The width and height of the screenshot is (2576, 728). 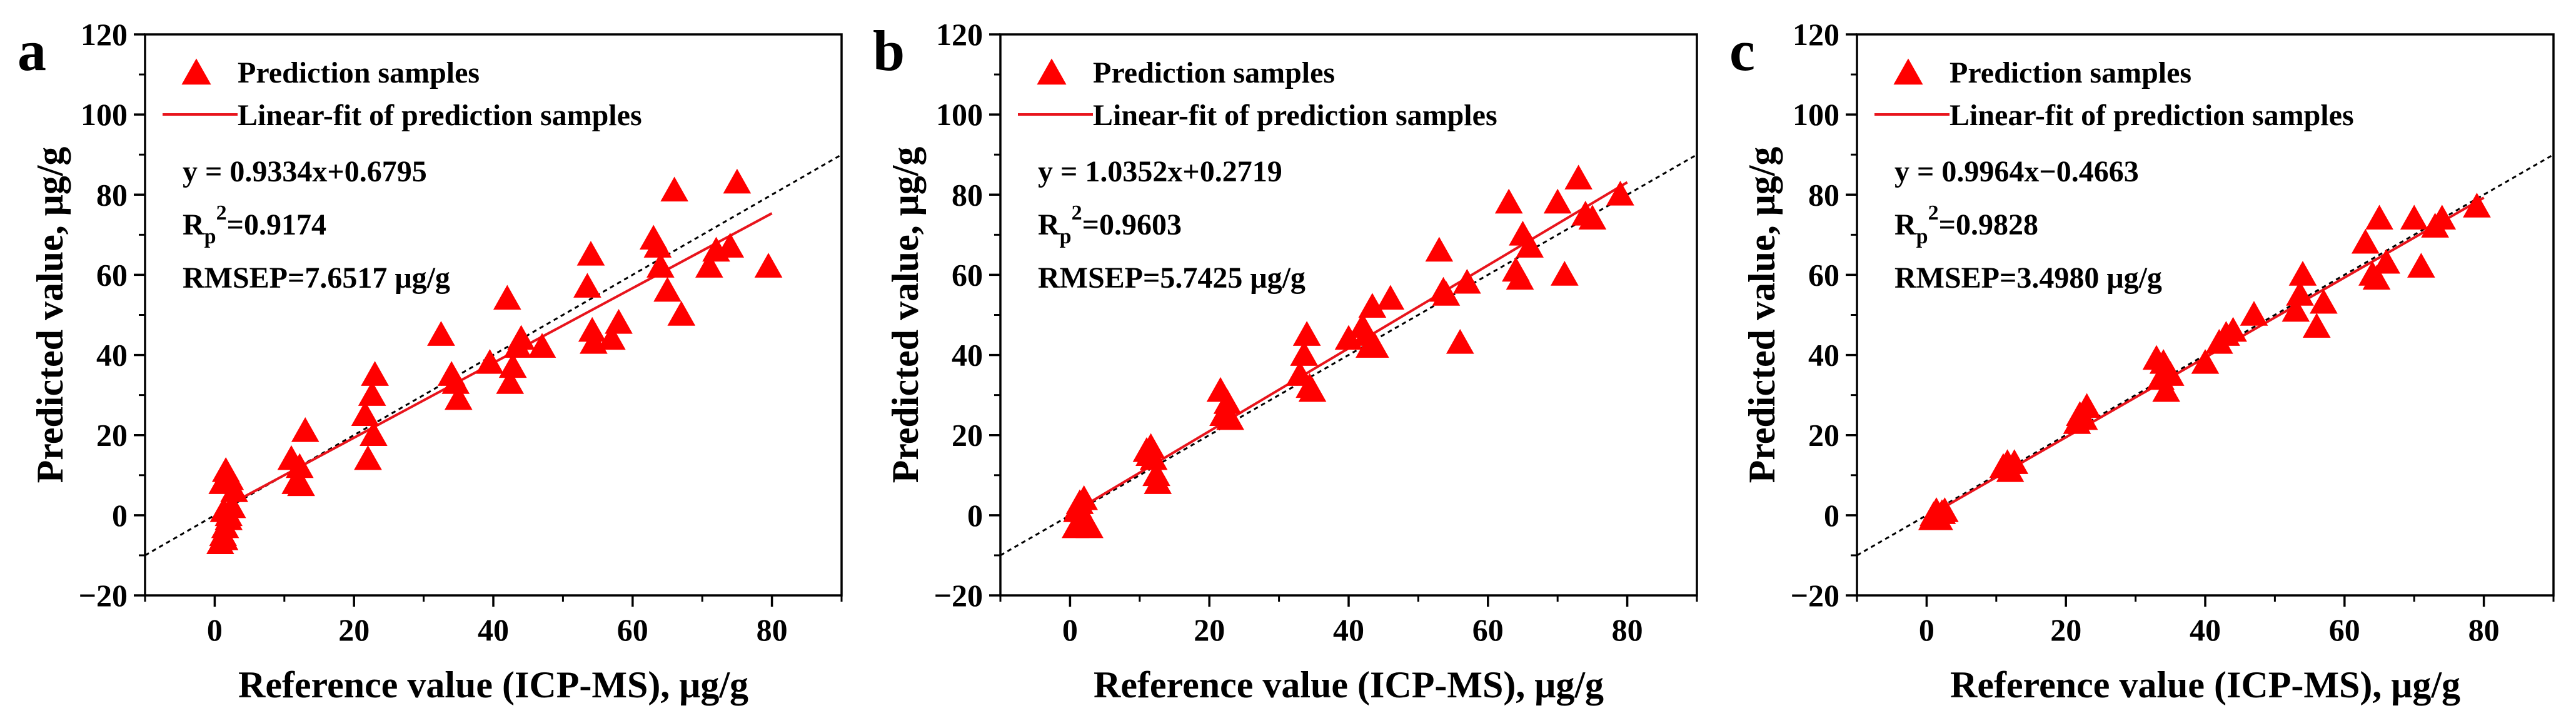 I want to click on rmsep: RMSEP=5.7425 μg/g, so click(x=1172, y=278).